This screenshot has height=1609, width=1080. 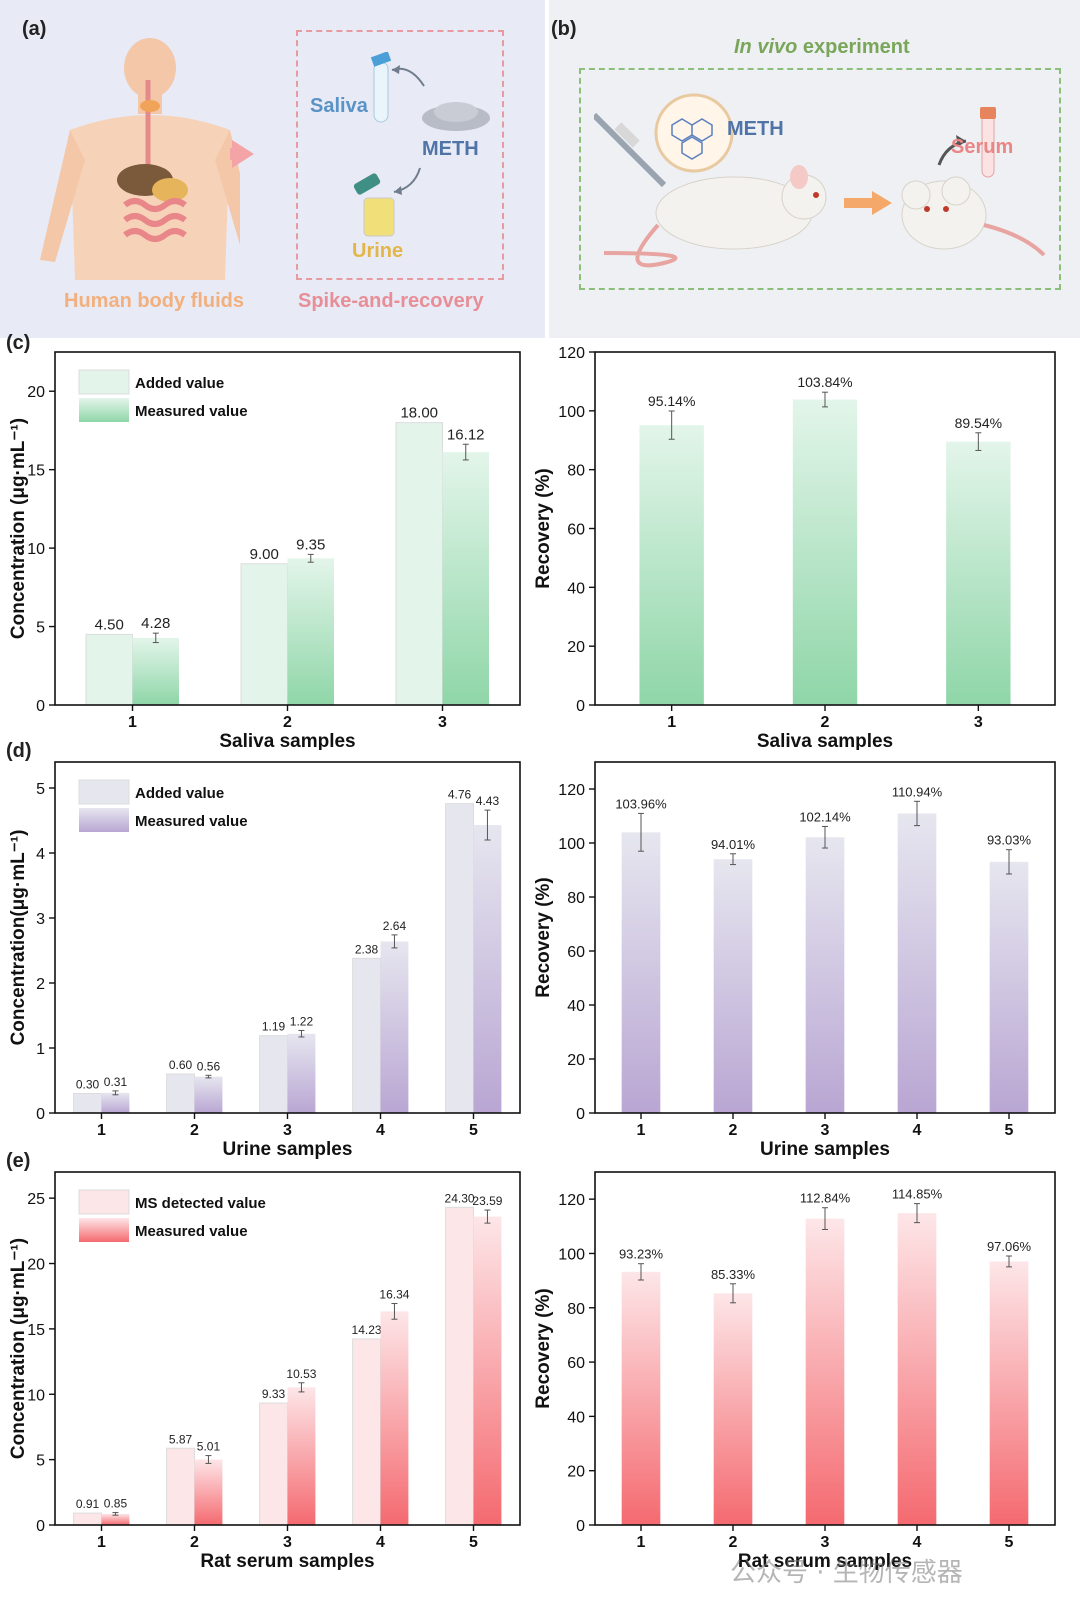 What do you see at coordinates (1009, 1542) in the screenshot?
I see `xtick-label-e-right-4: 5` at bounding box center [1009, 1542].